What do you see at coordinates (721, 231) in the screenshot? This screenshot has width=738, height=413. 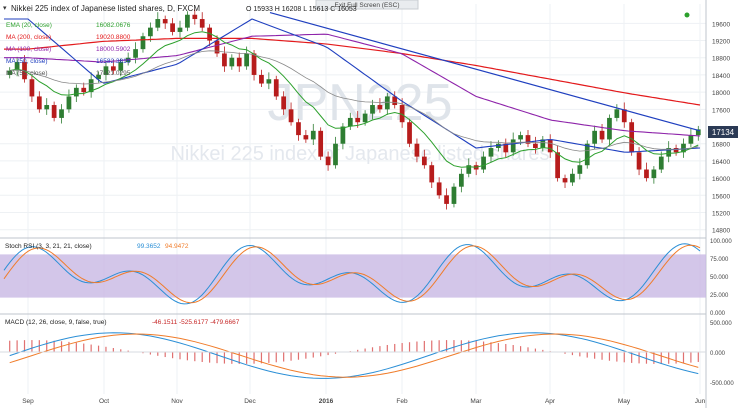 I see `price-tick-label: 14800` at bounding box center [721, 231].